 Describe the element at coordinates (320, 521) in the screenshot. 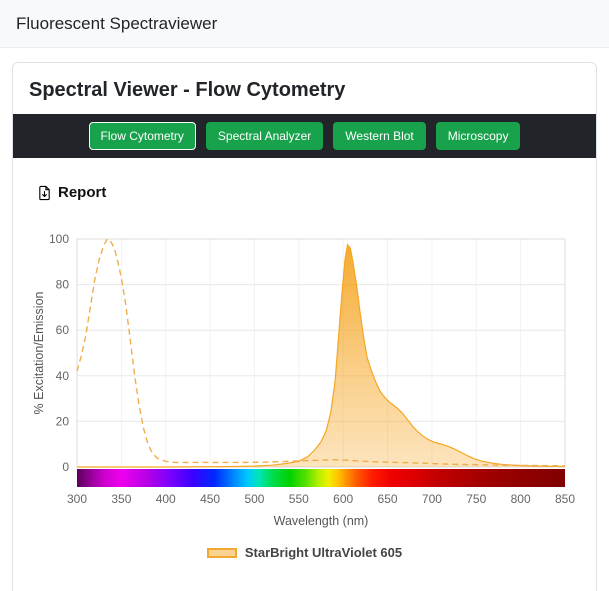

I see `svg-text: Wavelength (nm)` at that location.